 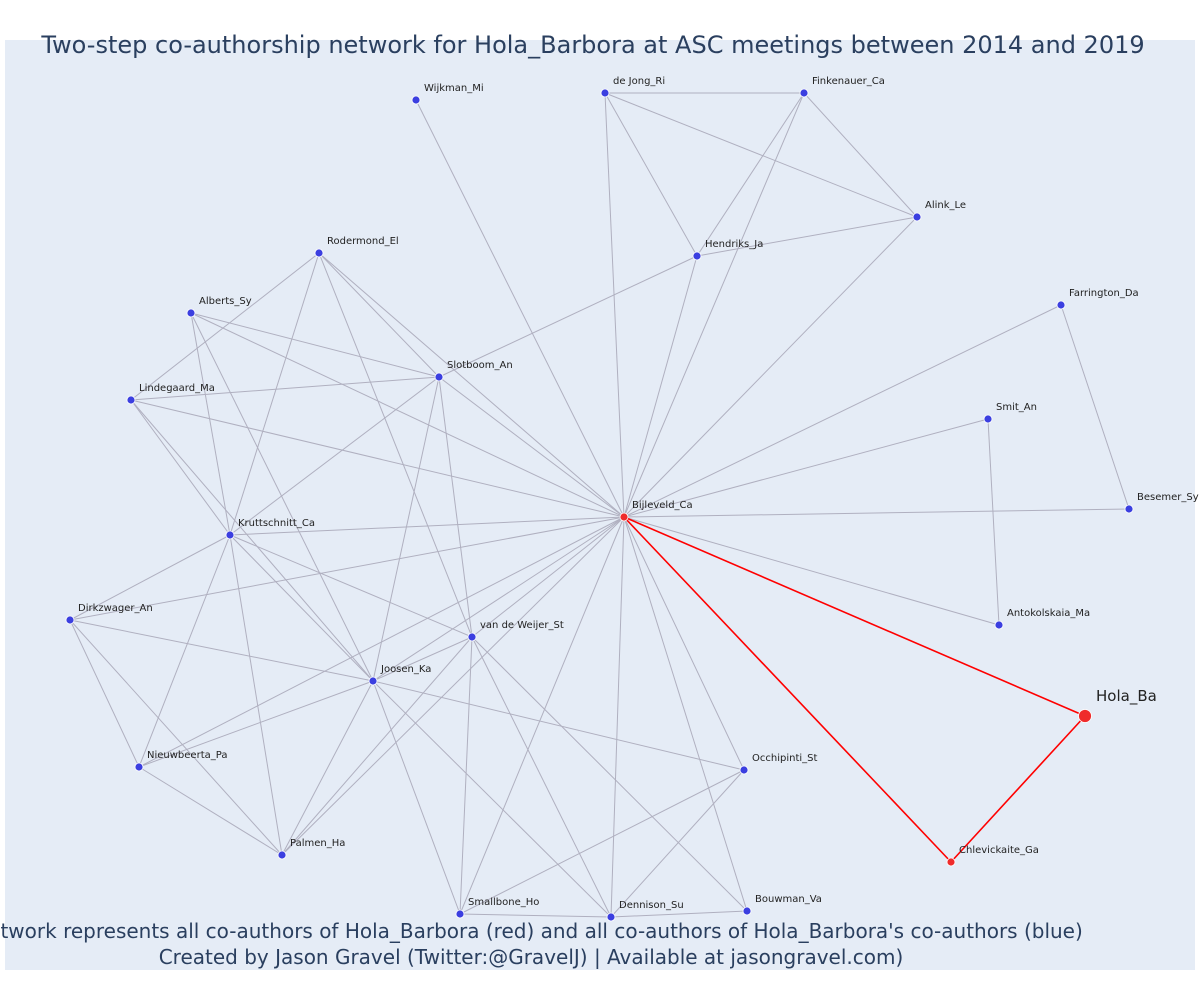 I want to click on edge-nieuwbeerta-pa-palmen-ha, so click(x=210, y=811).